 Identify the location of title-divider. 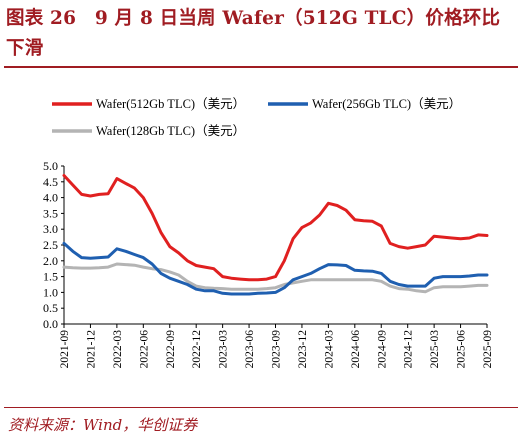
(261, 67).